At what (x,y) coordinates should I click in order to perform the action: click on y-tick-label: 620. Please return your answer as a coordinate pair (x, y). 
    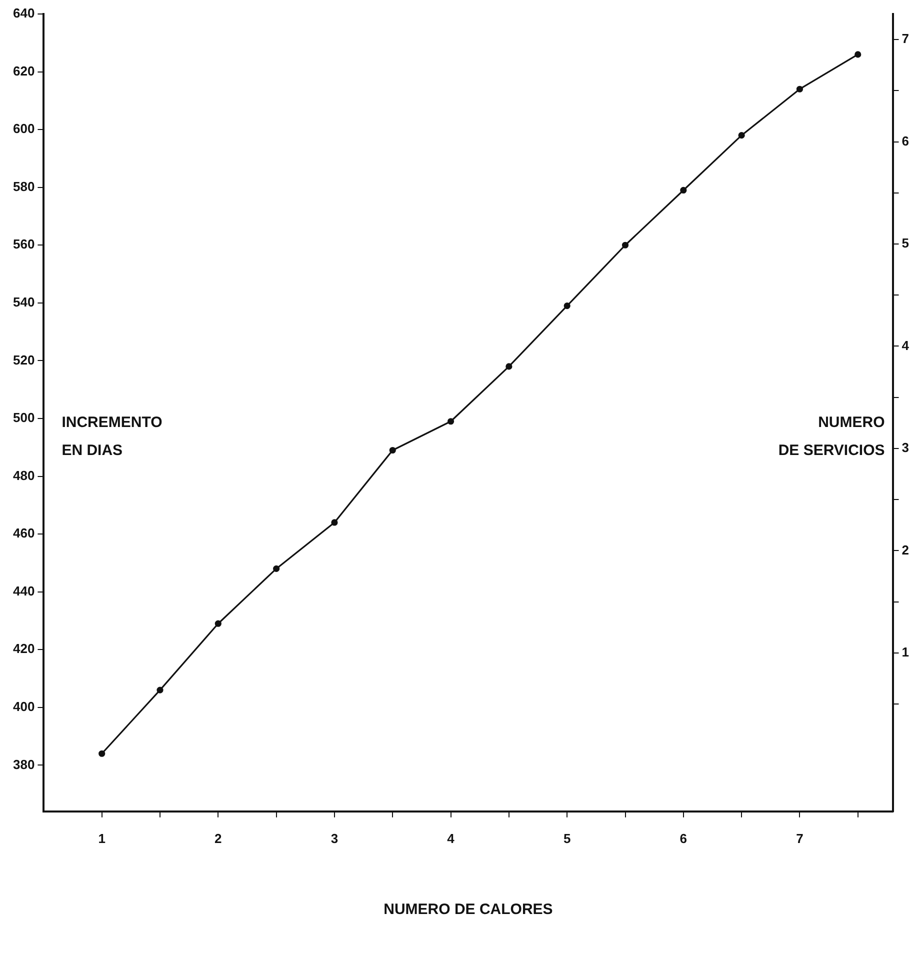
    Looking at the image, I should click on (23, 70).